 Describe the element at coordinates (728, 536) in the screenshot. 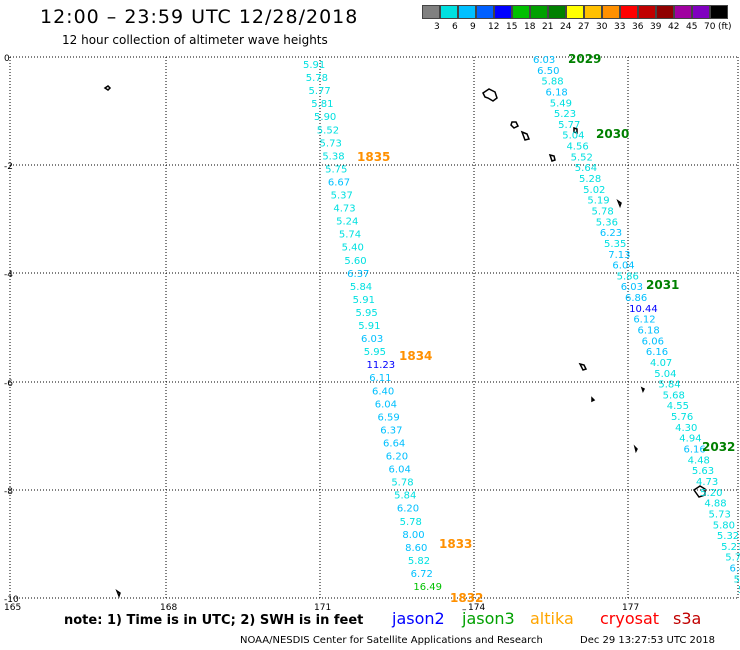

I see `swh-value: 5.32` at that location.